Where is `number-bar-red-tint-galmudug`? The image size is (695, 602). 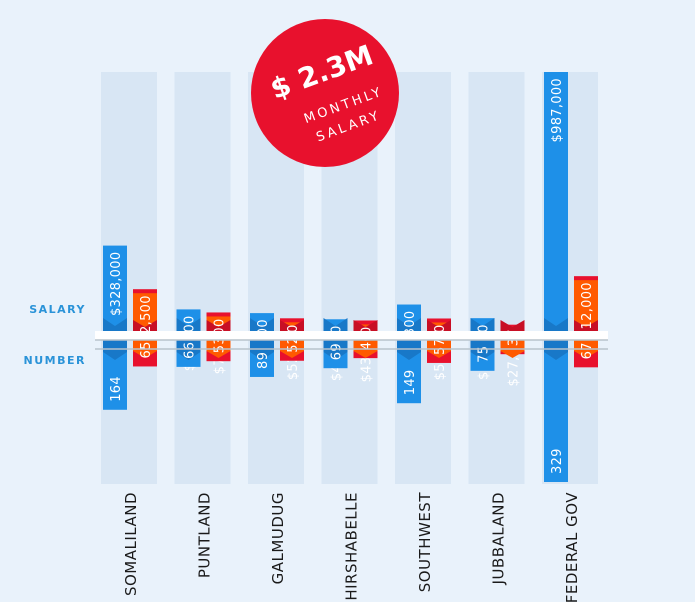 number-bar-red-tint-galmudug is located at coordinates (292, 344).